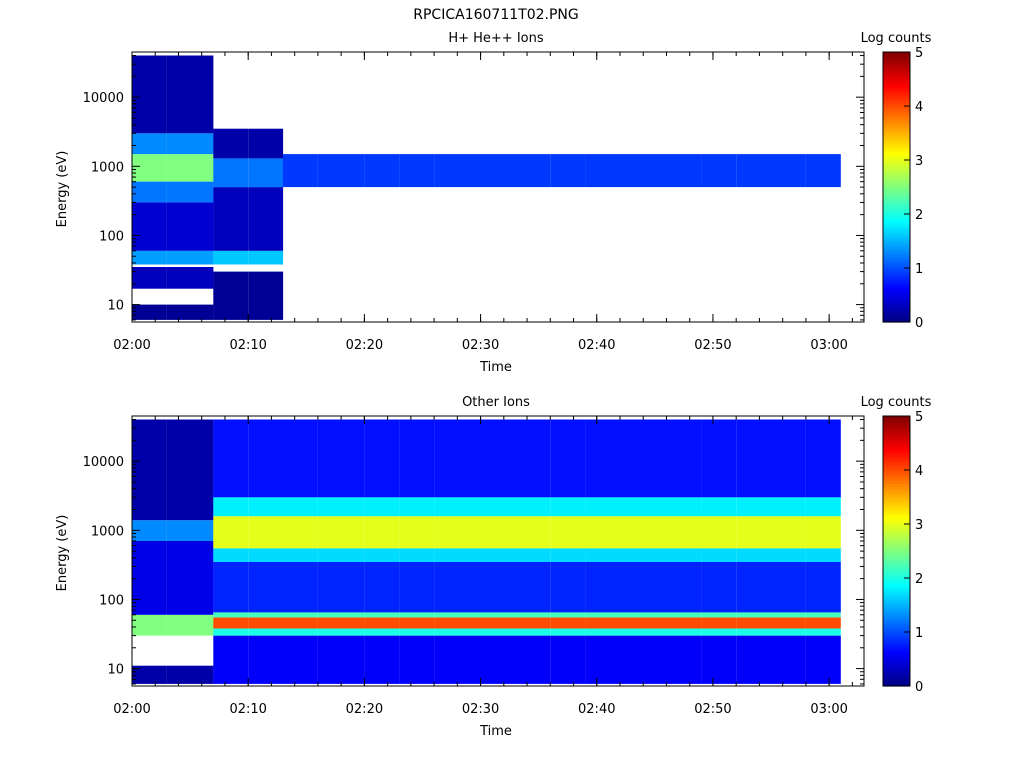 Image resolution: width=1024 pixels, height=768 pixels. What do you see at coordinates (495, 731) in the screenshot?
I see `x-axis-label: Time` at bounding box center [495, 731].